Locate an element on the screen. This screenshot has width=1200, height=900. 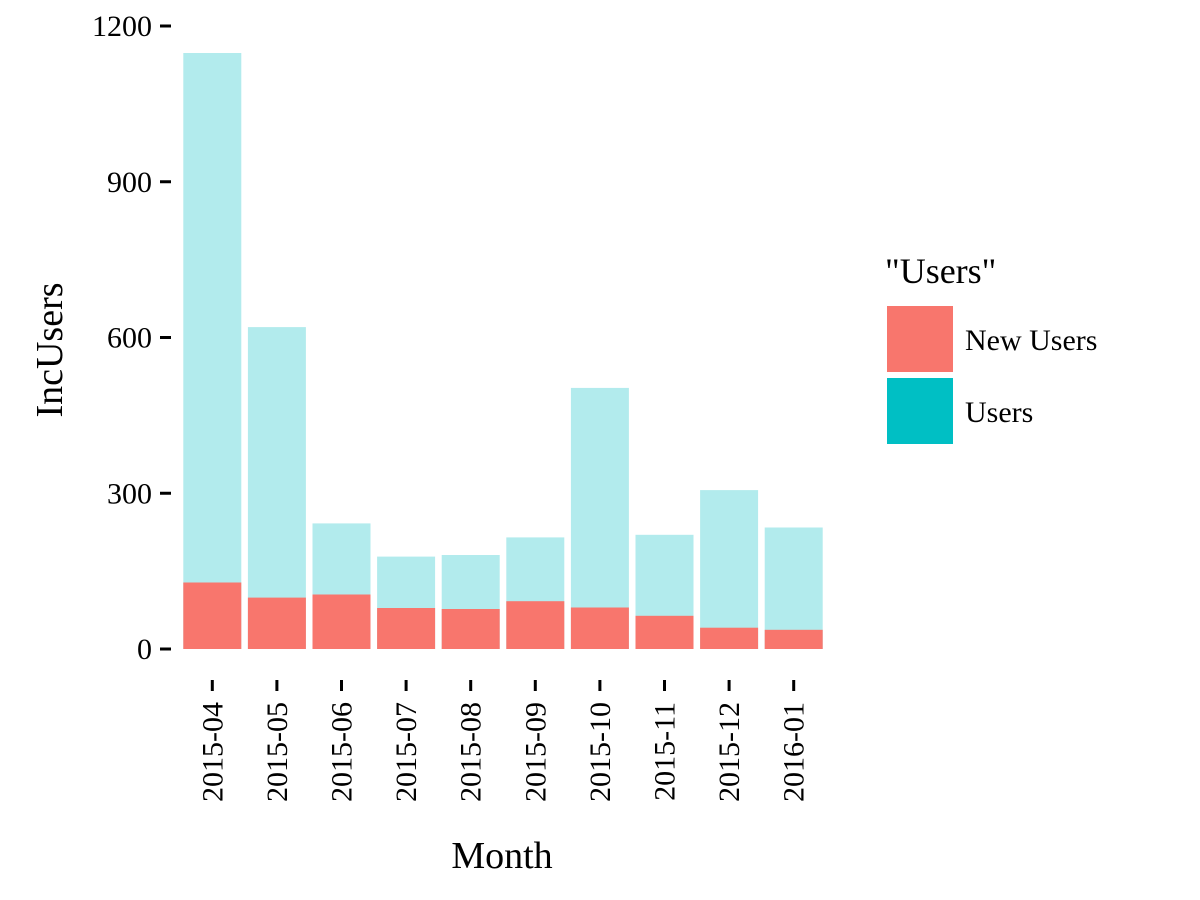
x-tick-label: 2015-11 is located at coordinates (665, 751).